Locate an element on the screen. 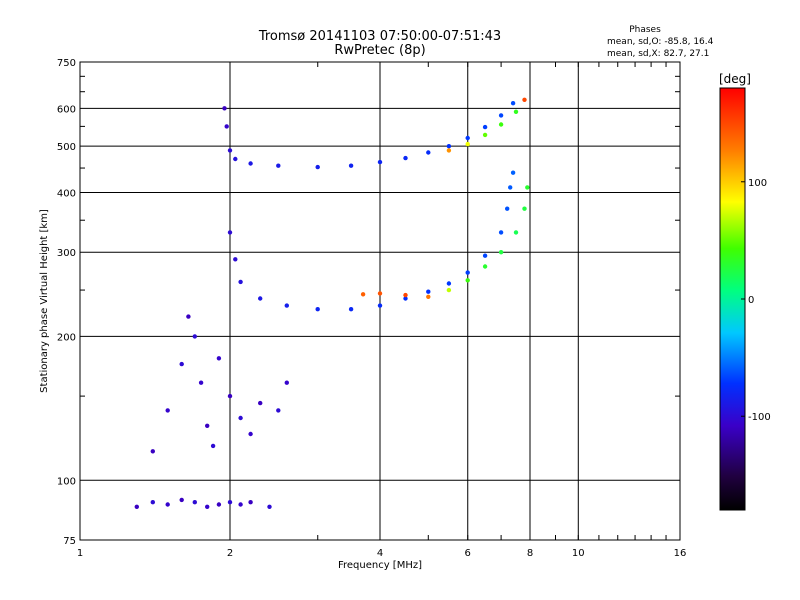 Image resolution: width=800 pixels, height=600 pixels. y-tick-label: 200 is located at coordinates (66, 337).